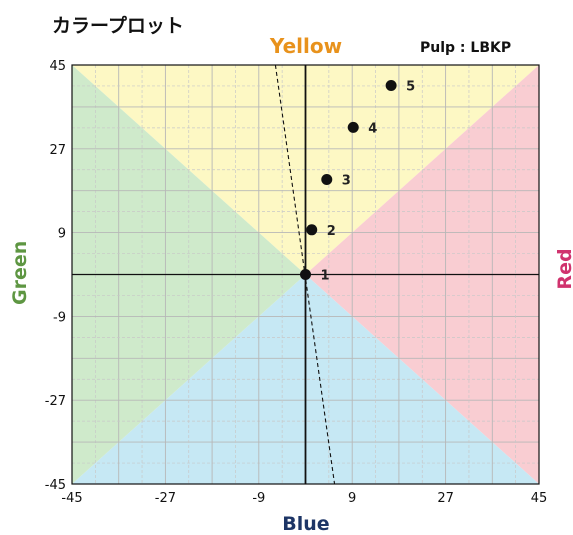 The height and width of the screenshot is (535, 573). I want to click on data-point-label: 5, so click(410, 86).